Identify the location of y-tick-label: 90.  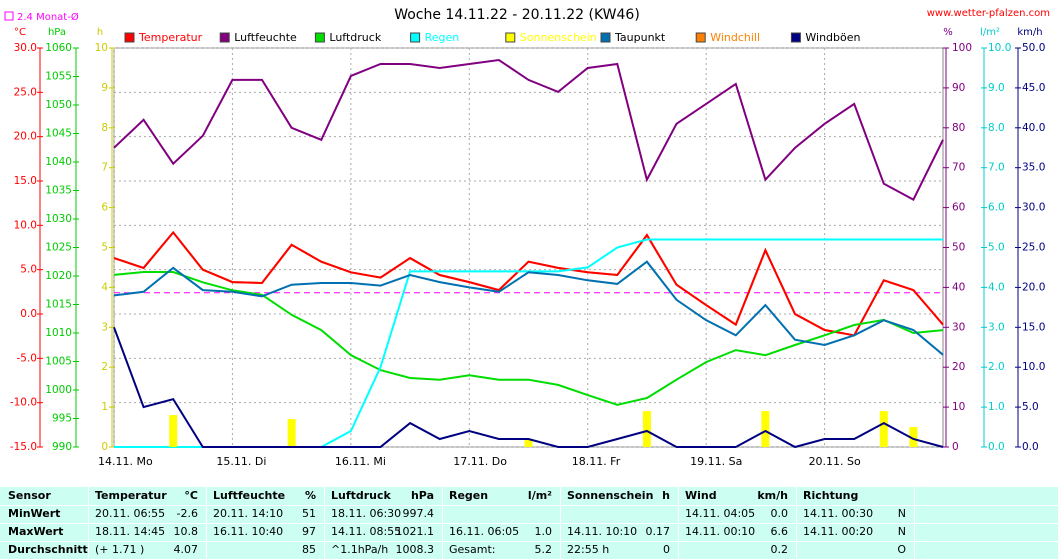
(958, 88).